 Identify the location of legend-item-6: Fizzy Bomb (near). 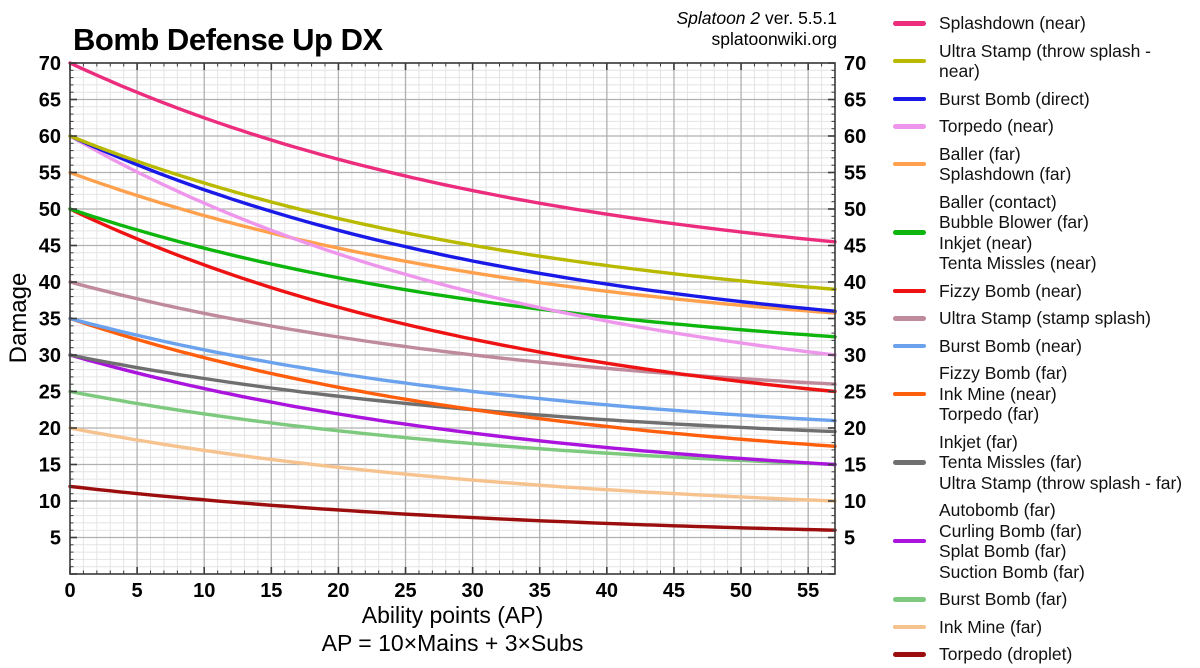
(1044, 291).